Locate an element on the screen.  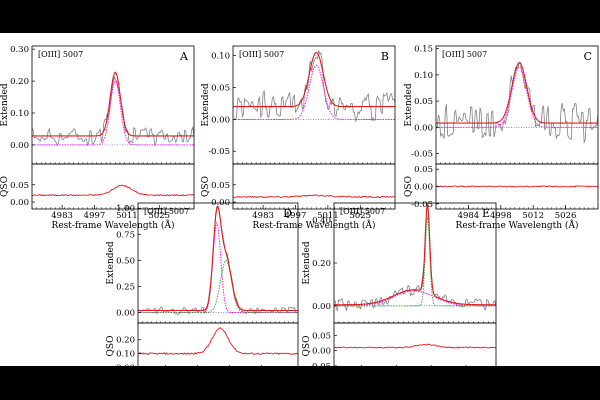
top-ytick-label: 1.00 is located at coordinates (125, 209).